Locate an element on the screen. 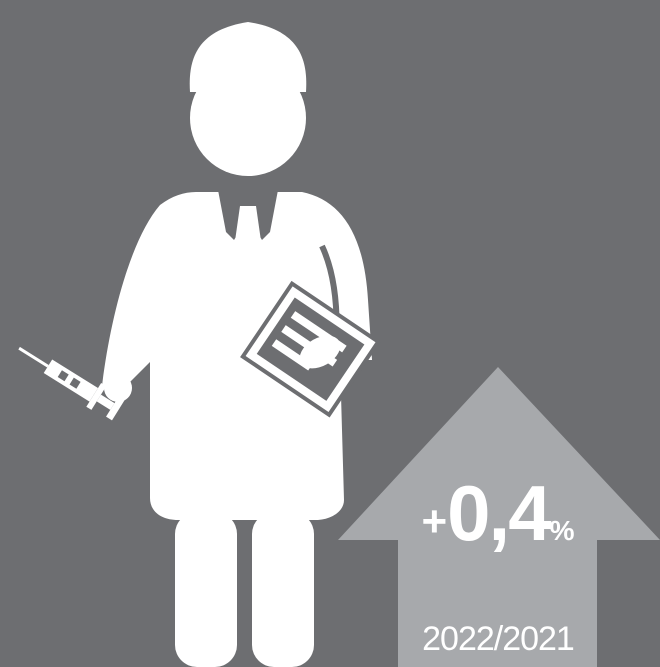  change-number: 0,4 is located at coordinates (499, 513).